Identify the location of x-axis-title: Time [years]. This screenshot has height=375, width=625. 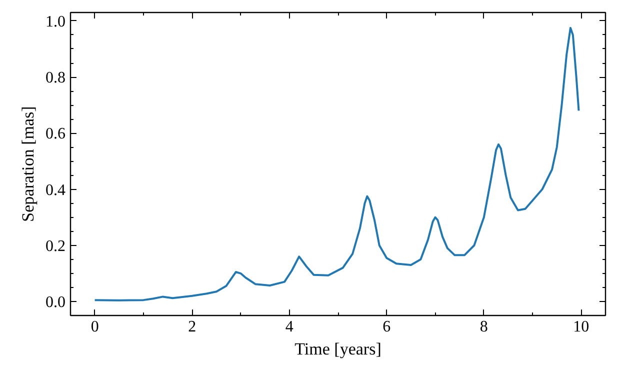
(338, 349).